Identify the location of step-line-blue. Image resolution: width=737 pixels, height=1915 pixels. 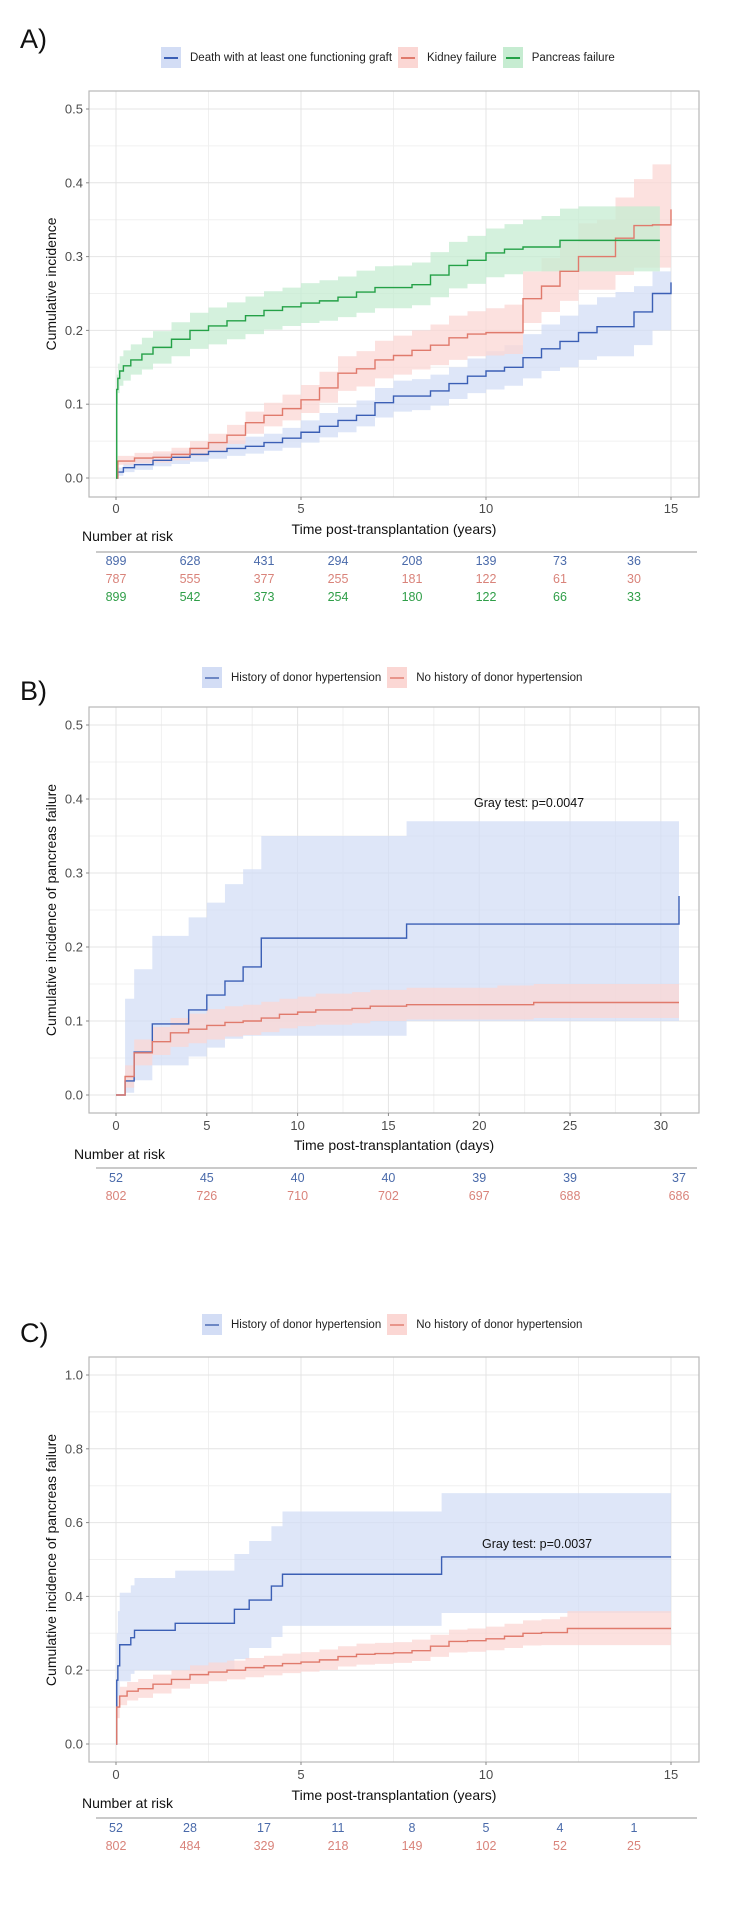
(393, 1650).